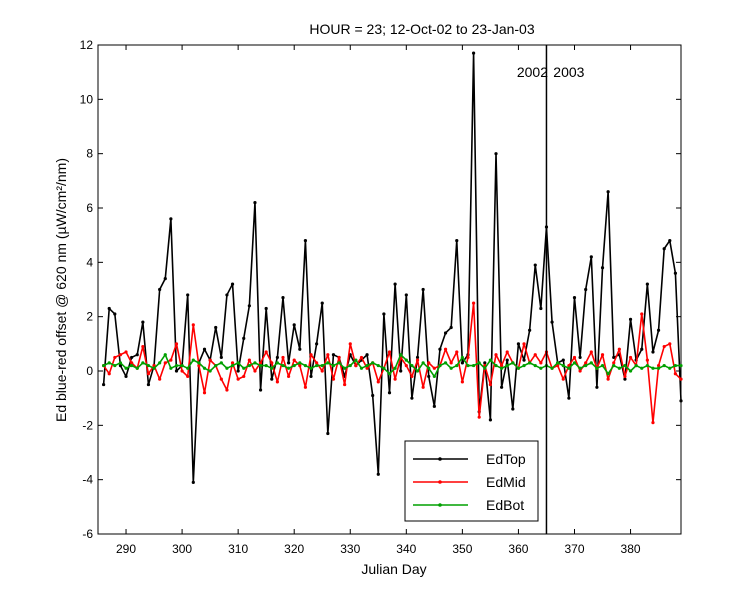  I want to click on y-axis-label: Ed blue-red offset @ 620 nm (µW/cm²/nm), so click(61, 290).